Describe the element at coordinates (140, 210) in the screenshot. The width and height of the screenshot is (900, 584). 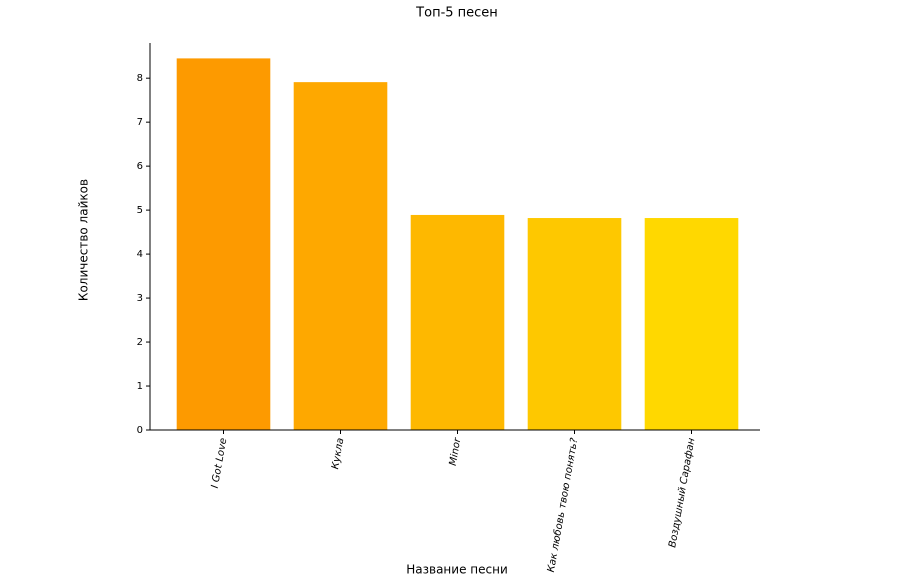
I see `y-tick-label: 5` at that location.